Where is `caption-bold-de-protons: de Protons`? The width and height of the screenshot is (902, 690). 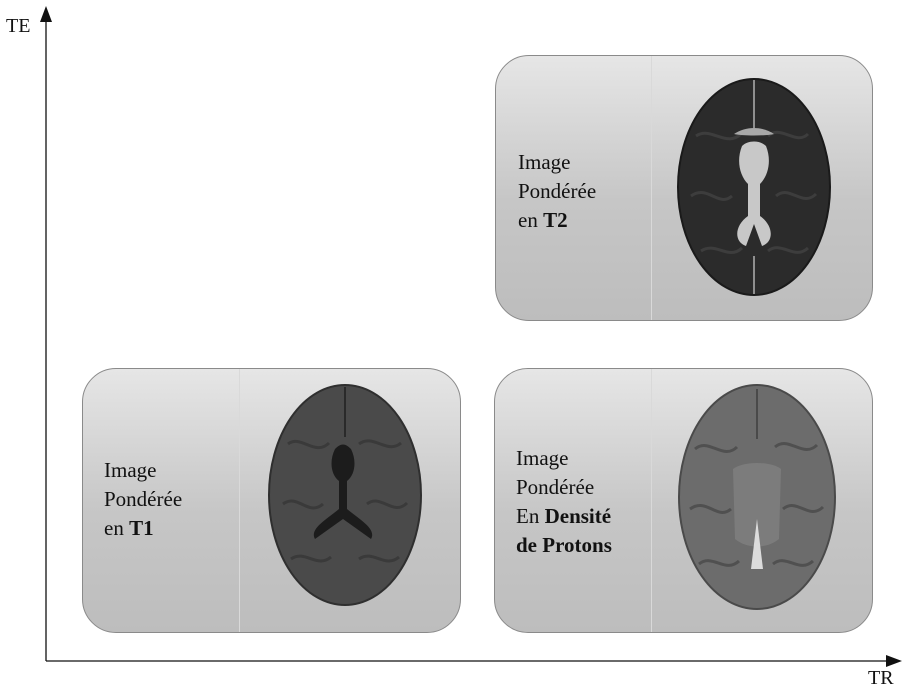
caption-bold-de-protons: de Protons is located at coordinates (564, 545).